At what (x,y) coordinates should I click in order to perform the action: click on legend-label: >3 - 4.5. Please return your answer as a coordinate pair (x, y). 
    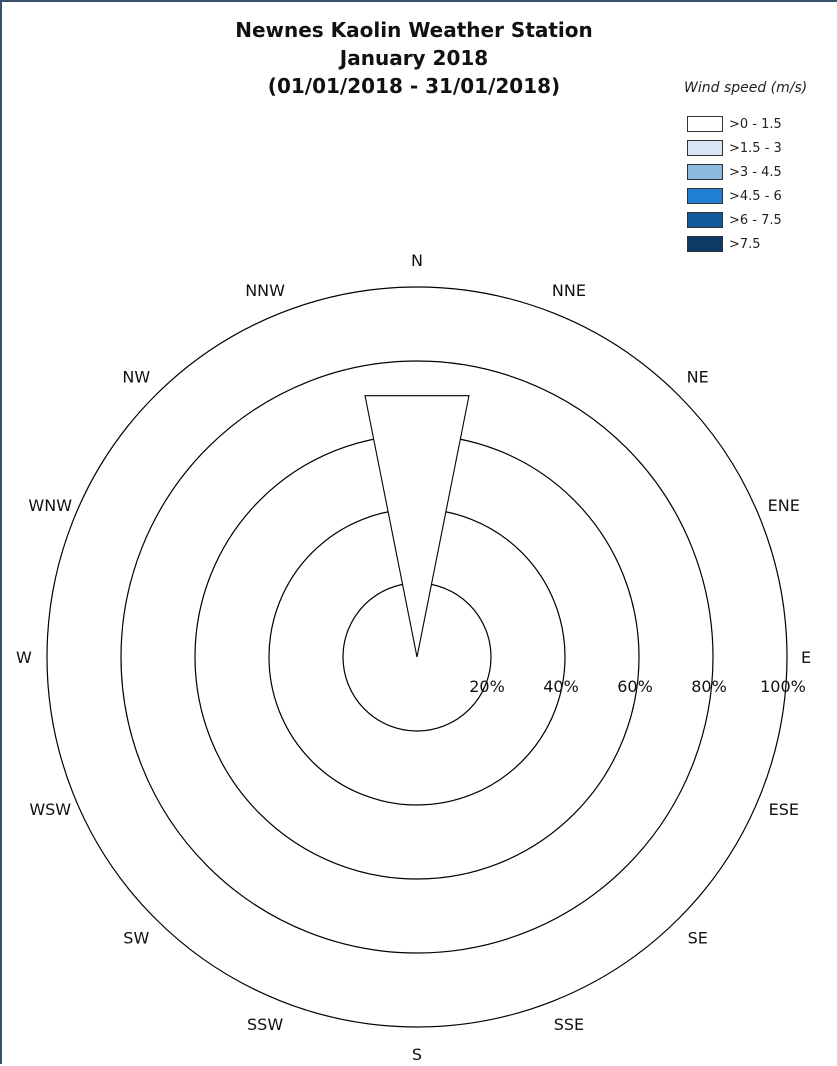
    Looking at the image, I should click on (755, 172).